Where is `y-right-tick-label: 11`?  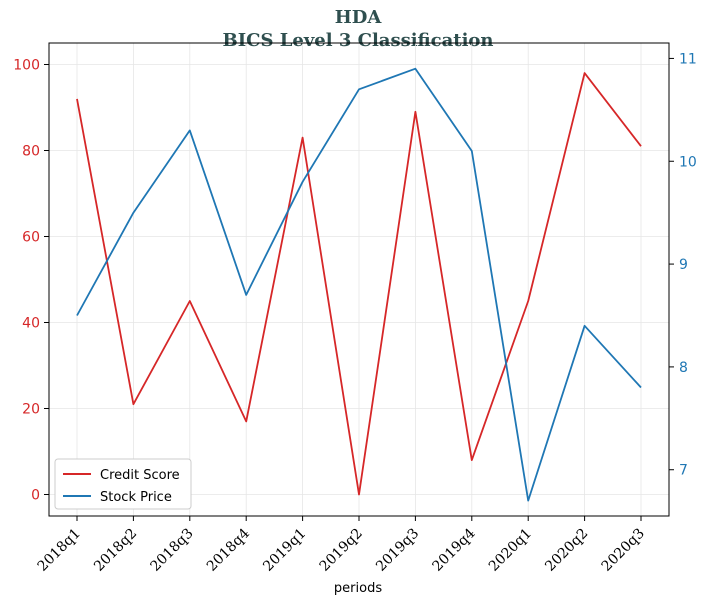
y-right-tick-label: 11 is located at coordinates (688, 59).